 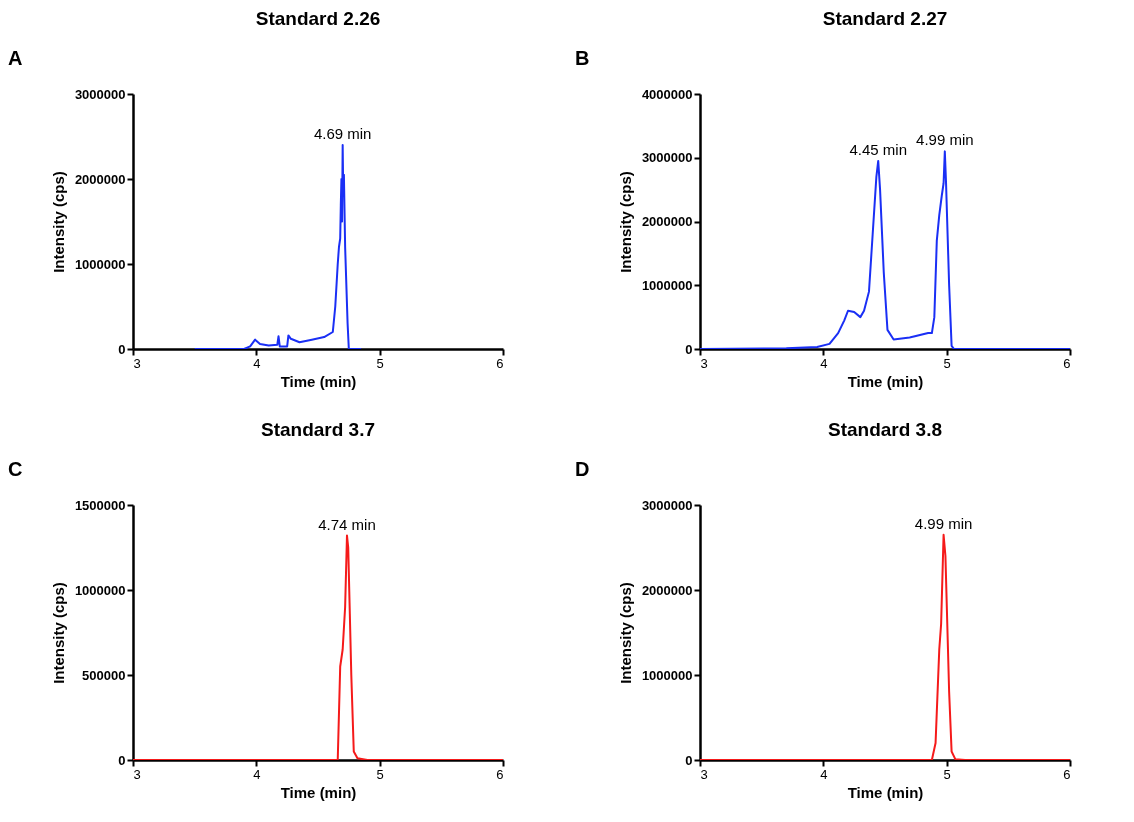 What do you see at coordinates (318, 18) in the screenshot?
I see `chart-title: Standard 2.26` at bounding box center [318, 18].